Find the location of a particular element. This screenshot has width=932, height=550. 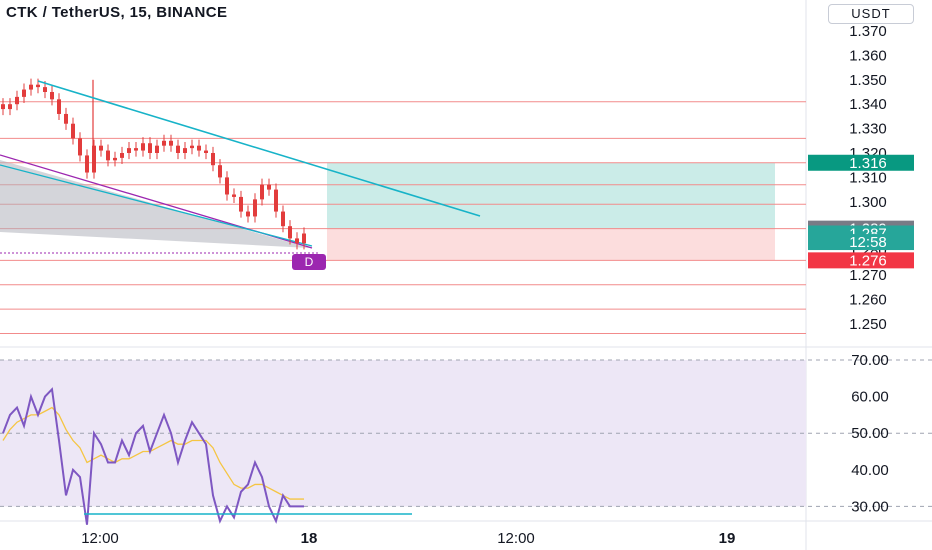

price-tick-label: 1.310 is located at coordinates (868, 177).